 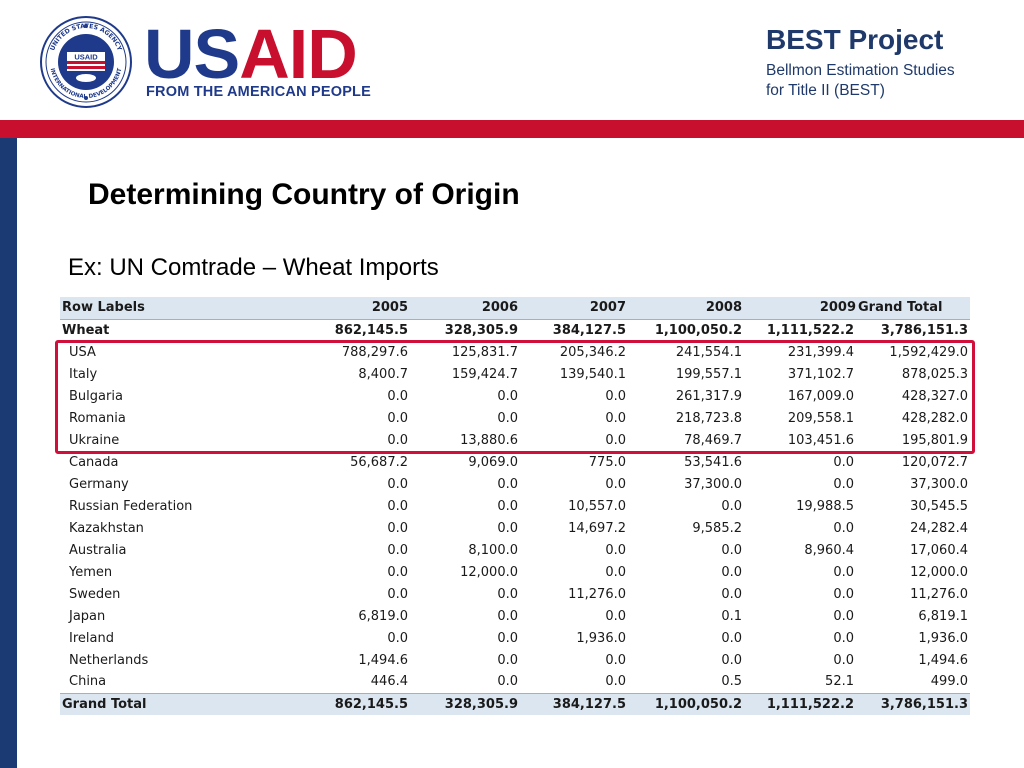 What do you see at coordinates (820, 396) in the screenshot?
I see `cell-2009: 167,009.0` at bounding box center [820, 396].